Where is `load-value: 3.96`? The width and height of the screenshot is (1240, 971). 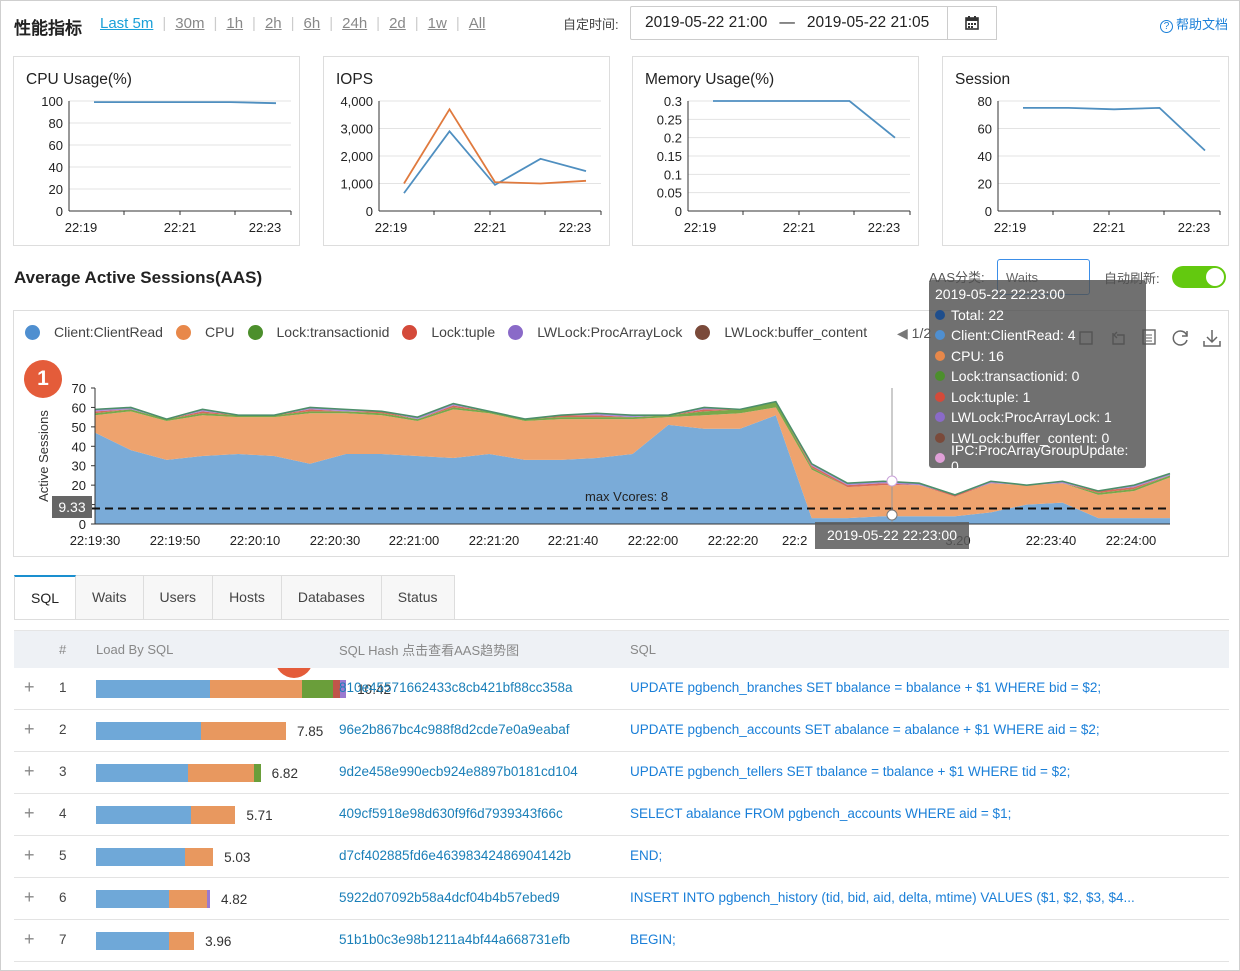
load-value: 3.96 is located at coordinates (218, 941).